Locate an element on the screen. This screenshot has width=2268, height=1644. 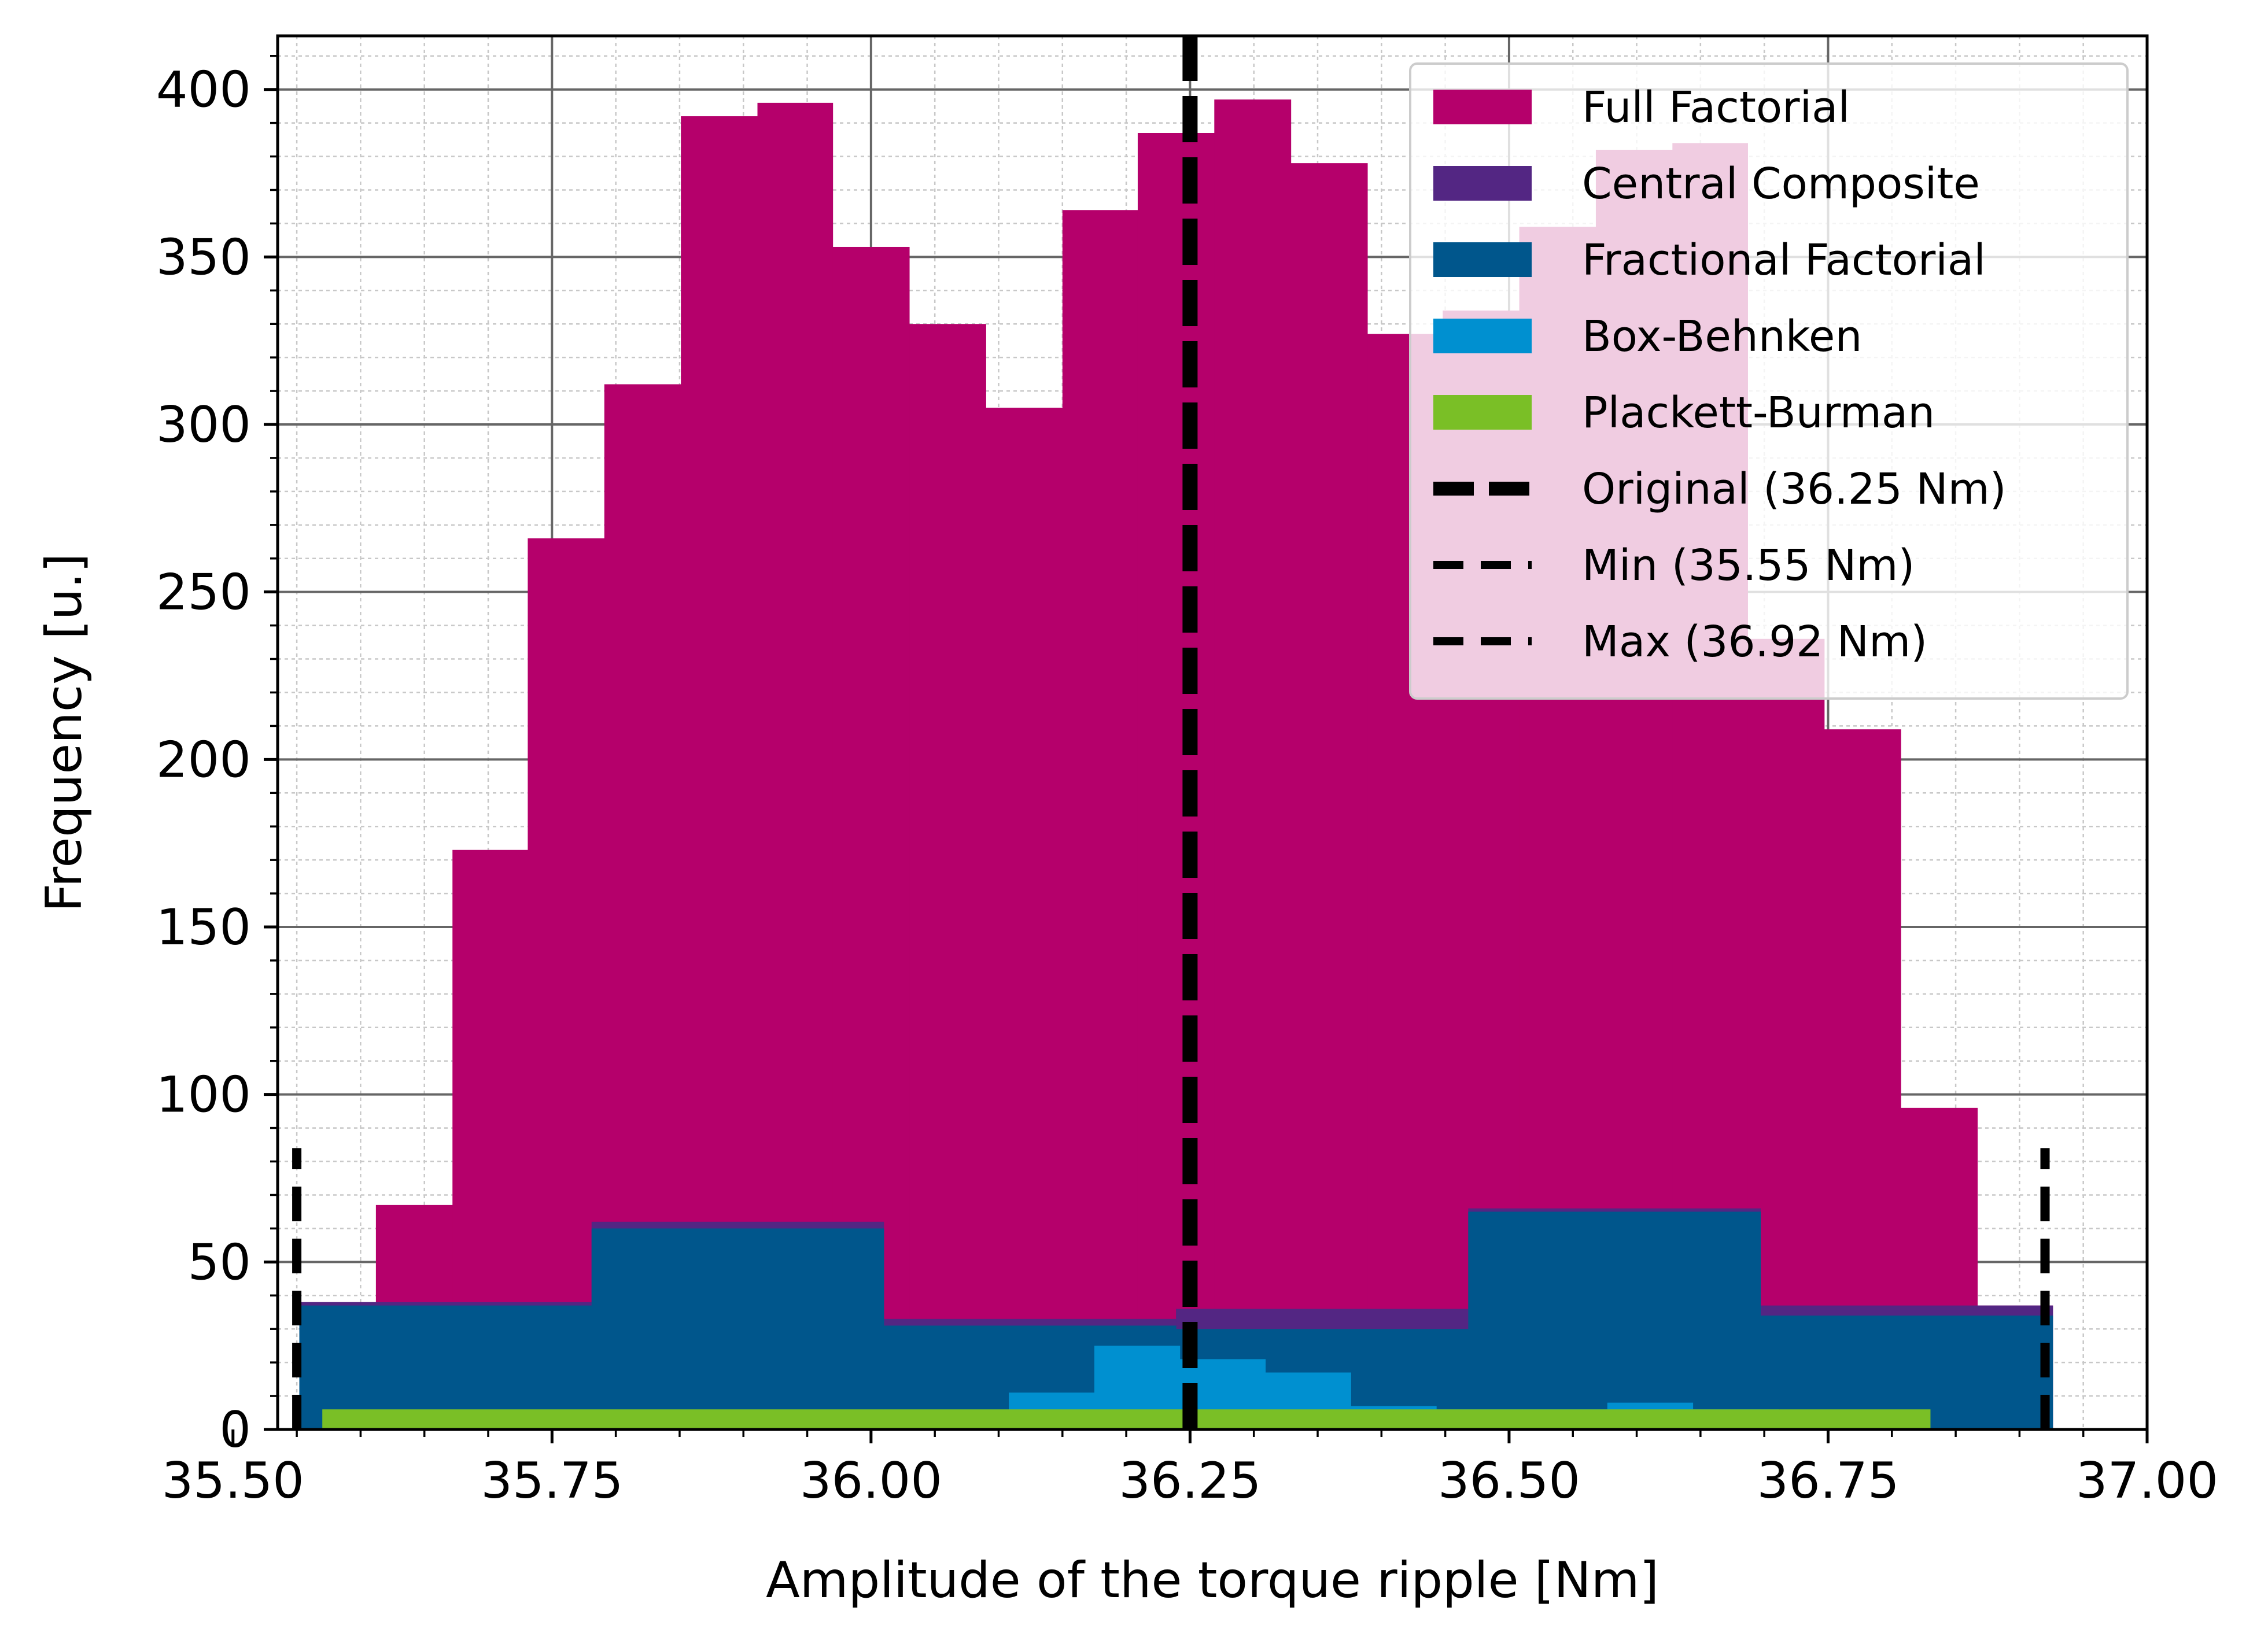
y-tick-label: 400 is located at coordinates (203, 90).